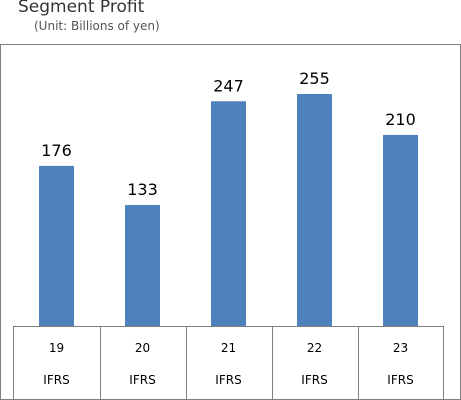 The height and width of the screenshot is (400, 461). What do you see at coordinates (314, 78) in the screenshot?
I see `data-label-22: 255` at bounding box center [314, 78].